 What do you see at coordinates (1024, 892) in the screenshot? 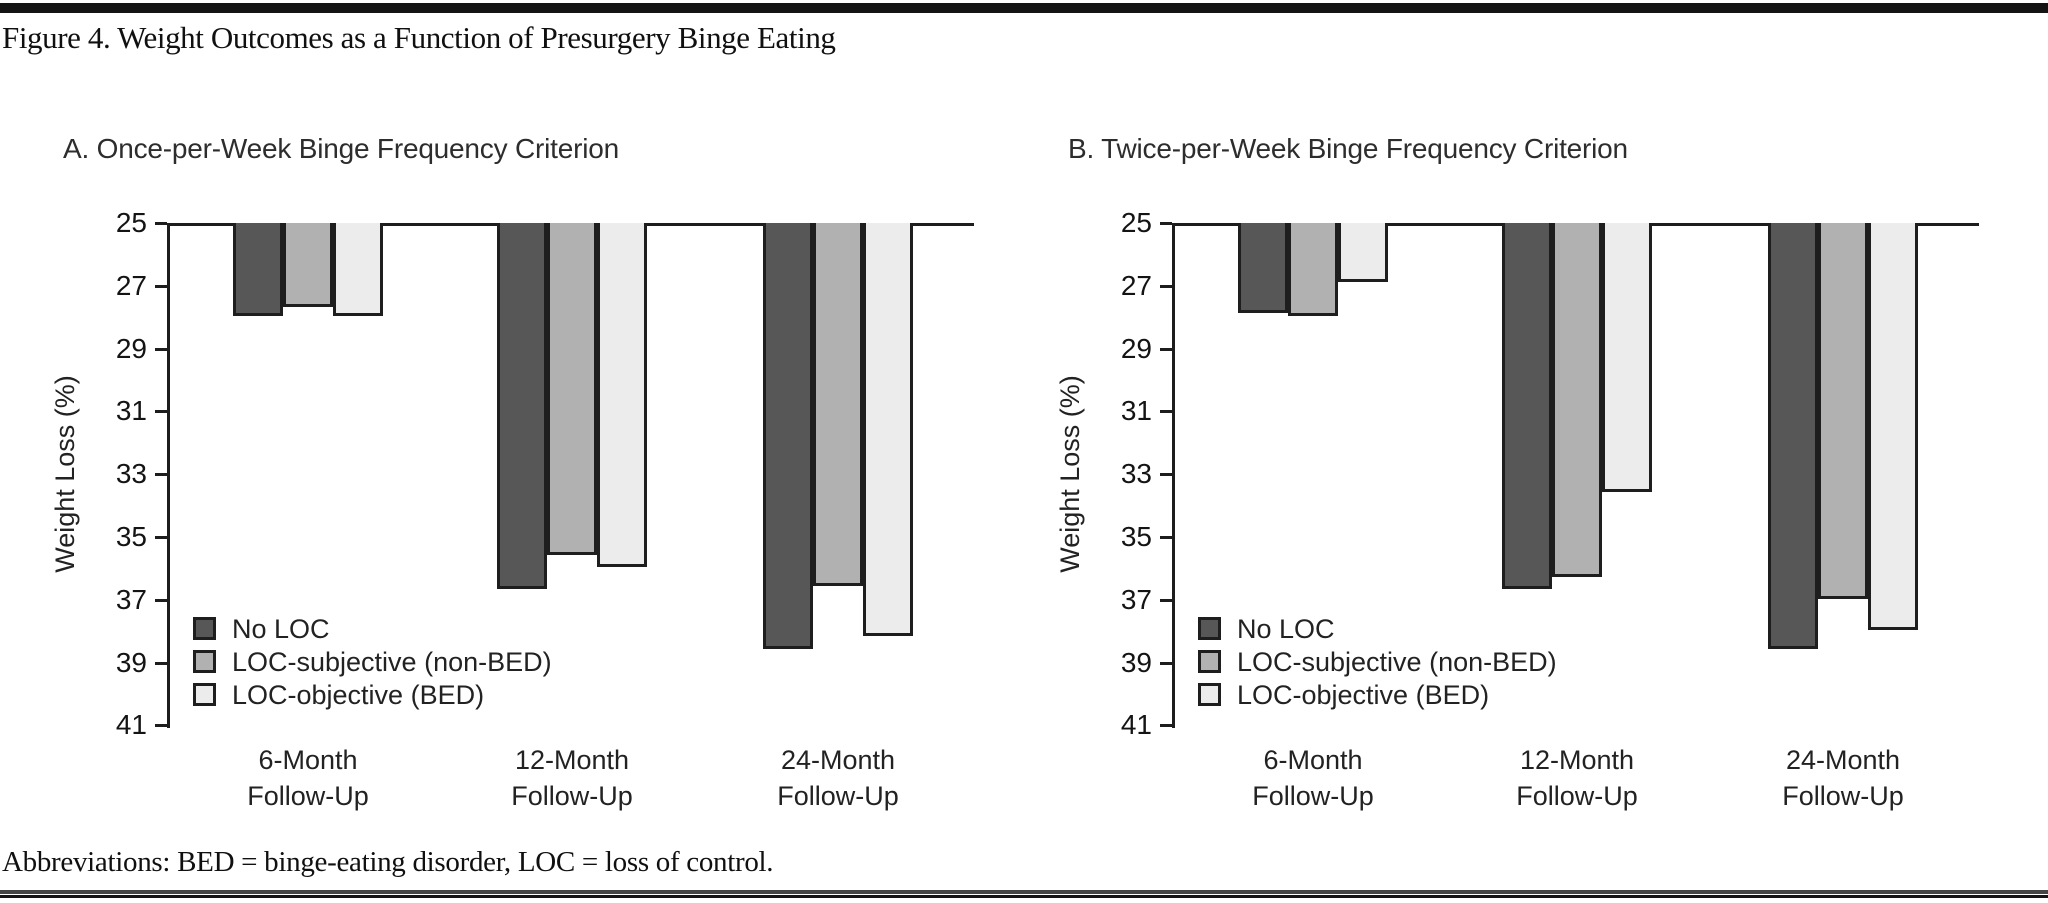
I see `bottom-rule-upper` at bounding box center [1024, 892].